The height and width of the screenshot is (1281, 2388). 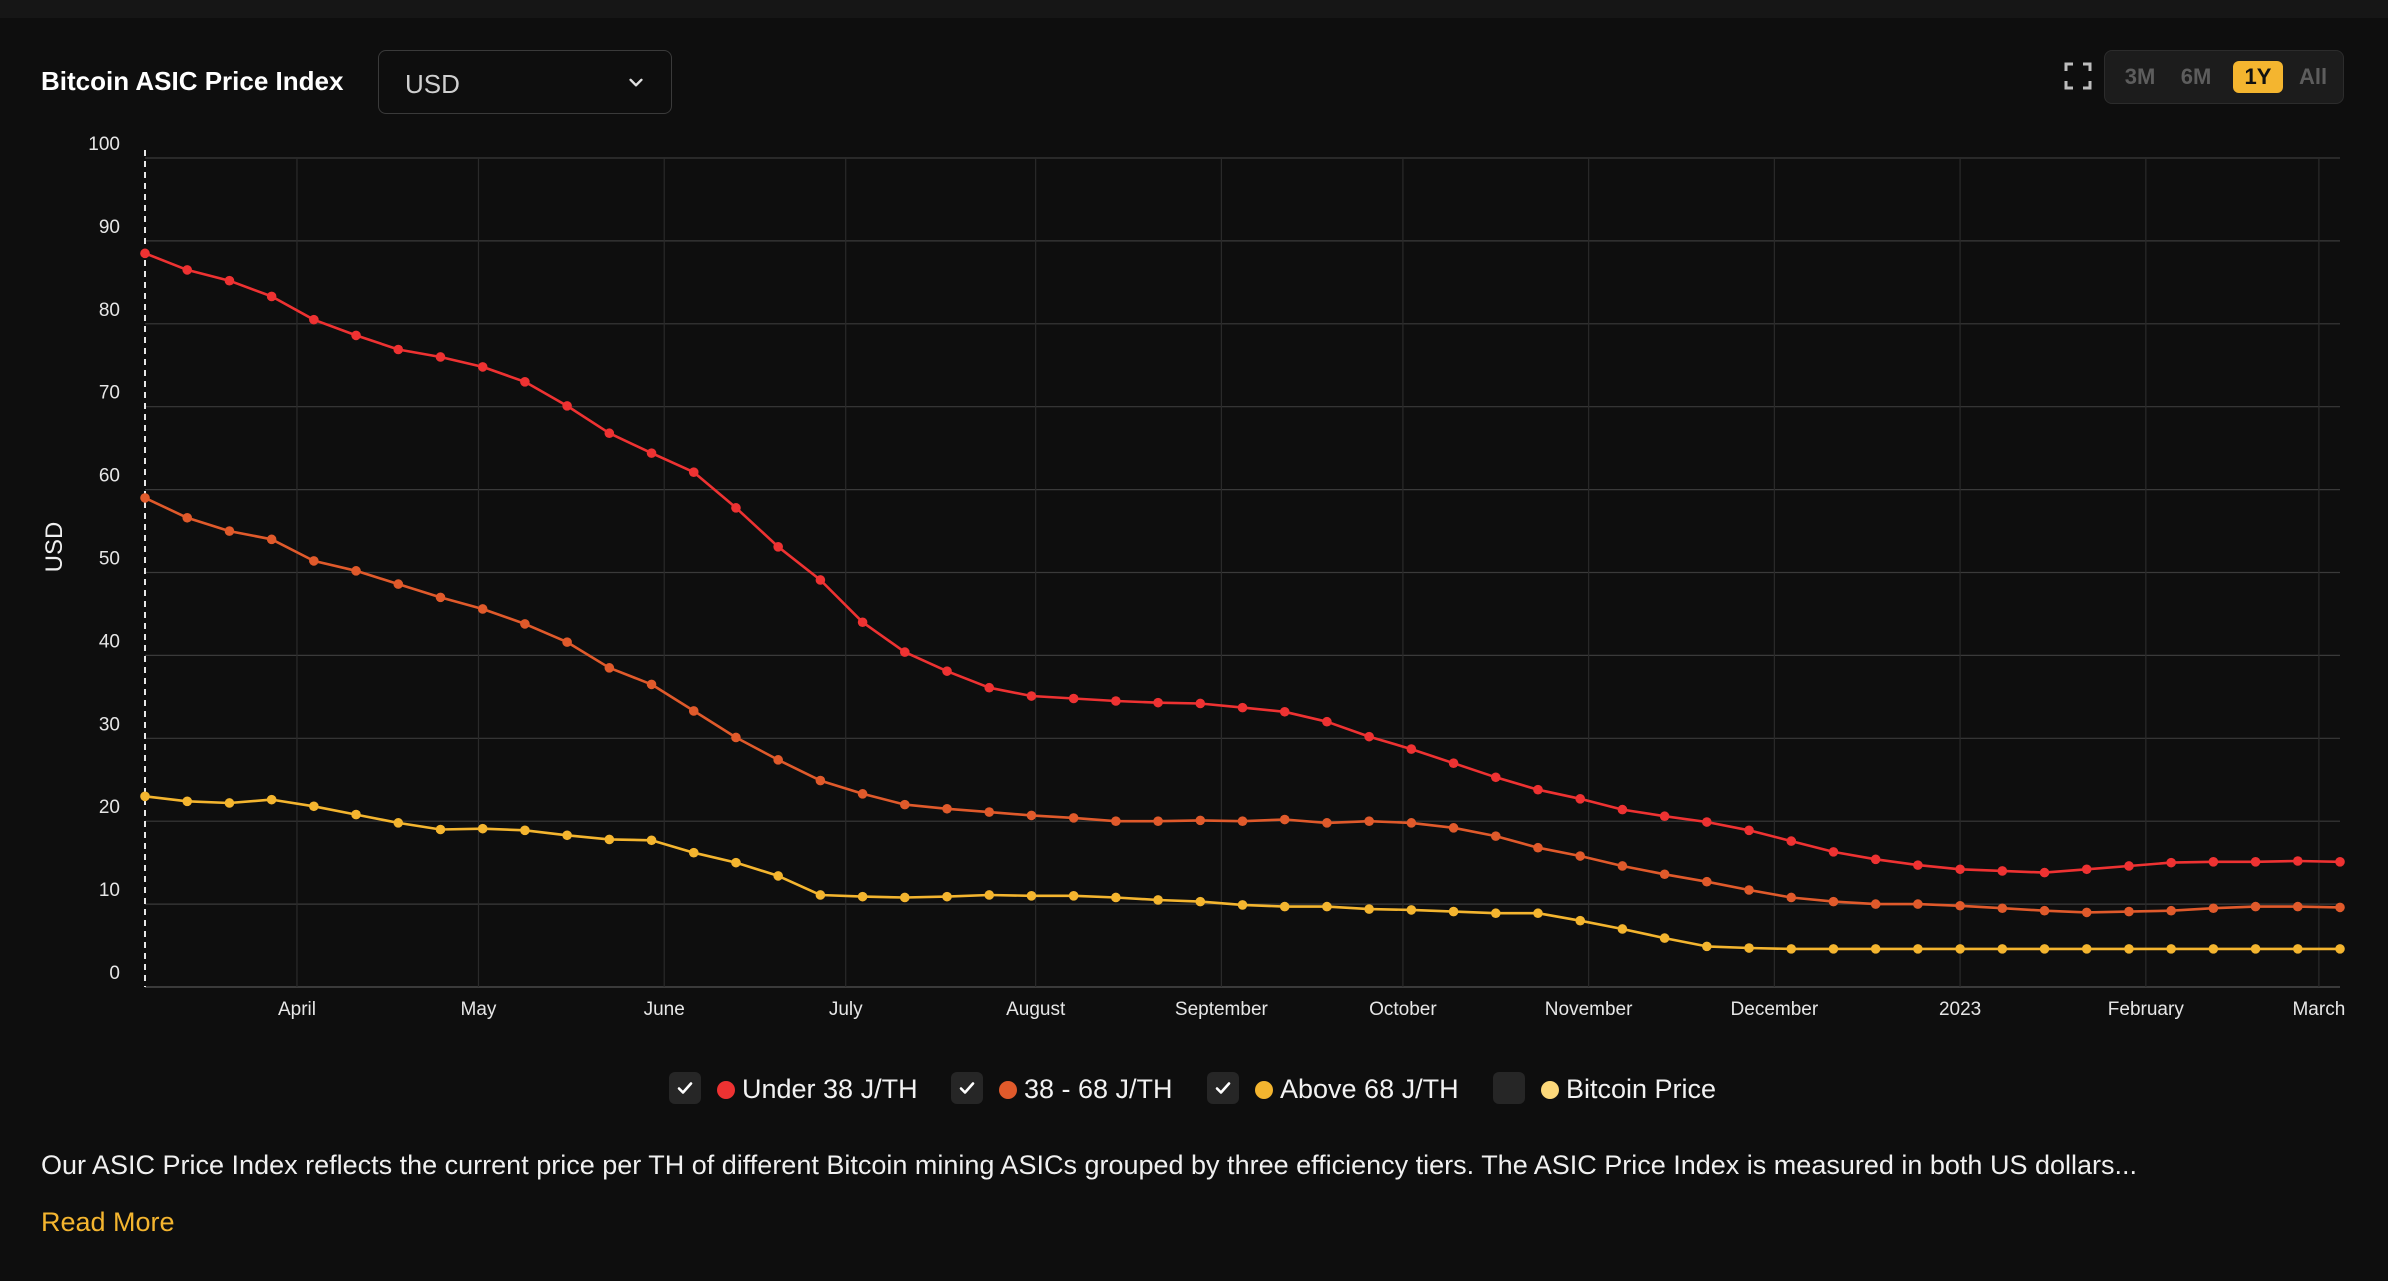 What do you see at coordinates (1960, 1009) in the screenshot?
I see `x-tick-label: 2023` at bounding box center [1960, 1009].